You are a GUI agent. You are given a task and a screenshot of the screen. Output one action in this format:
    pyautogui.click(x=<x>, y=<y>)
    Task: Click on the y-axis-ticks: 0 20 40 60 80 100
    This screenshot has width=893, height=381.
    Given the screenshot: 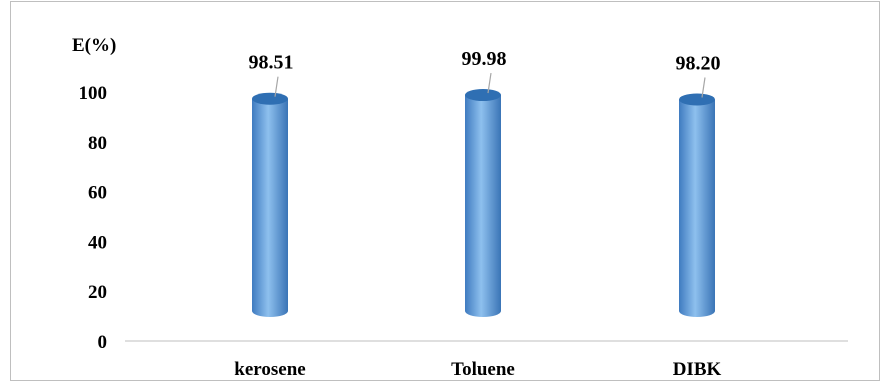 What is the action you would take?
    pyautogui.click(x=93, y=218)
    